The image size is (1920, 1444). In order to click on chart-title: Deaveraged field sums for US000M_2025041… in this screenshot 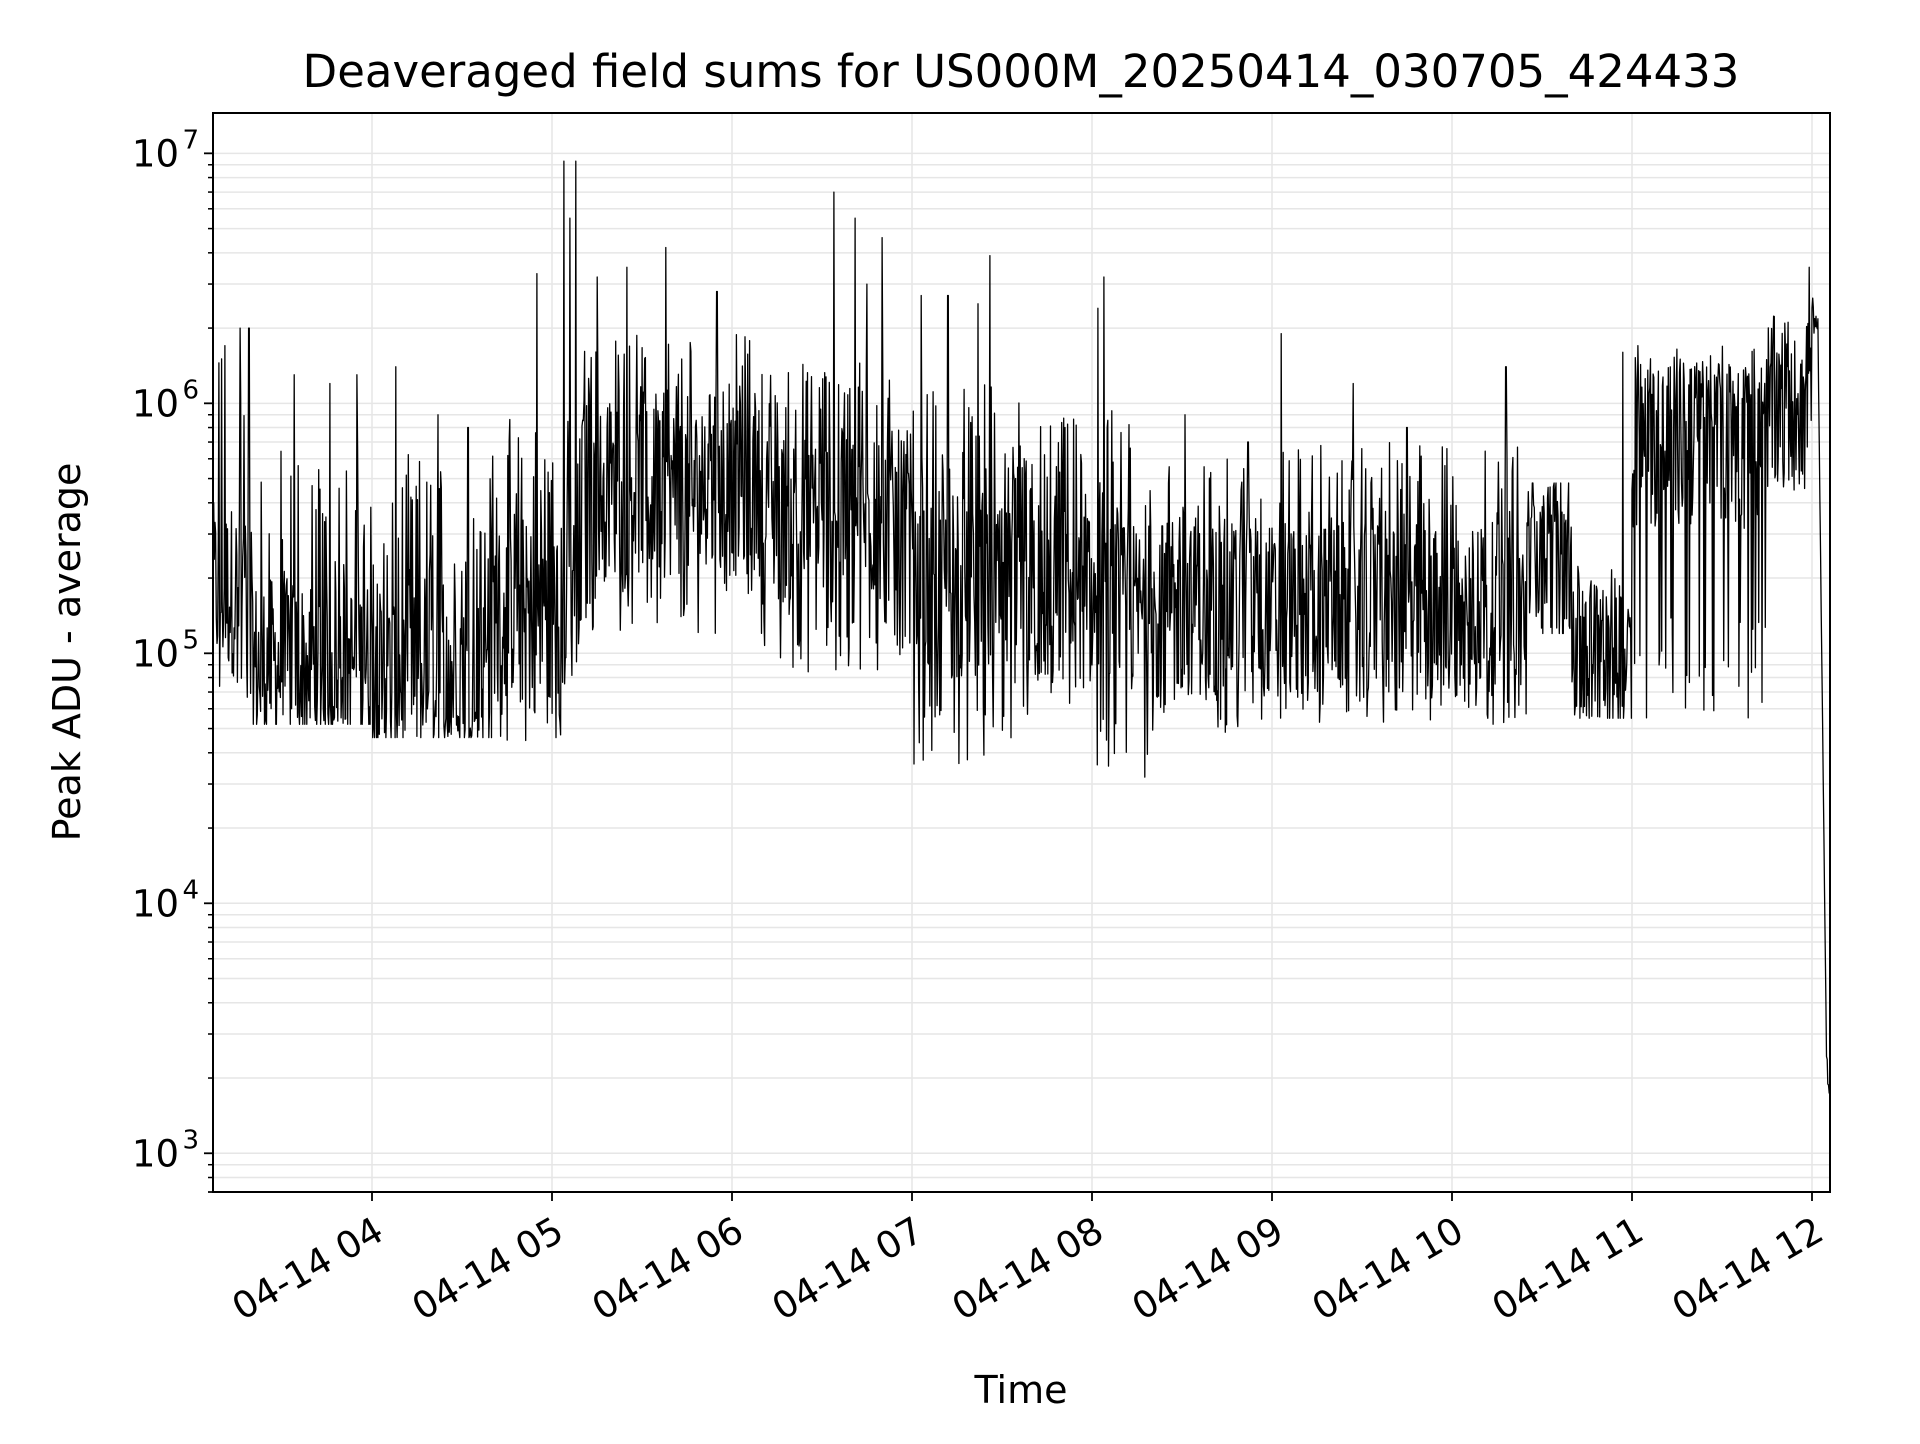, I will do `click(1021, 71)`.